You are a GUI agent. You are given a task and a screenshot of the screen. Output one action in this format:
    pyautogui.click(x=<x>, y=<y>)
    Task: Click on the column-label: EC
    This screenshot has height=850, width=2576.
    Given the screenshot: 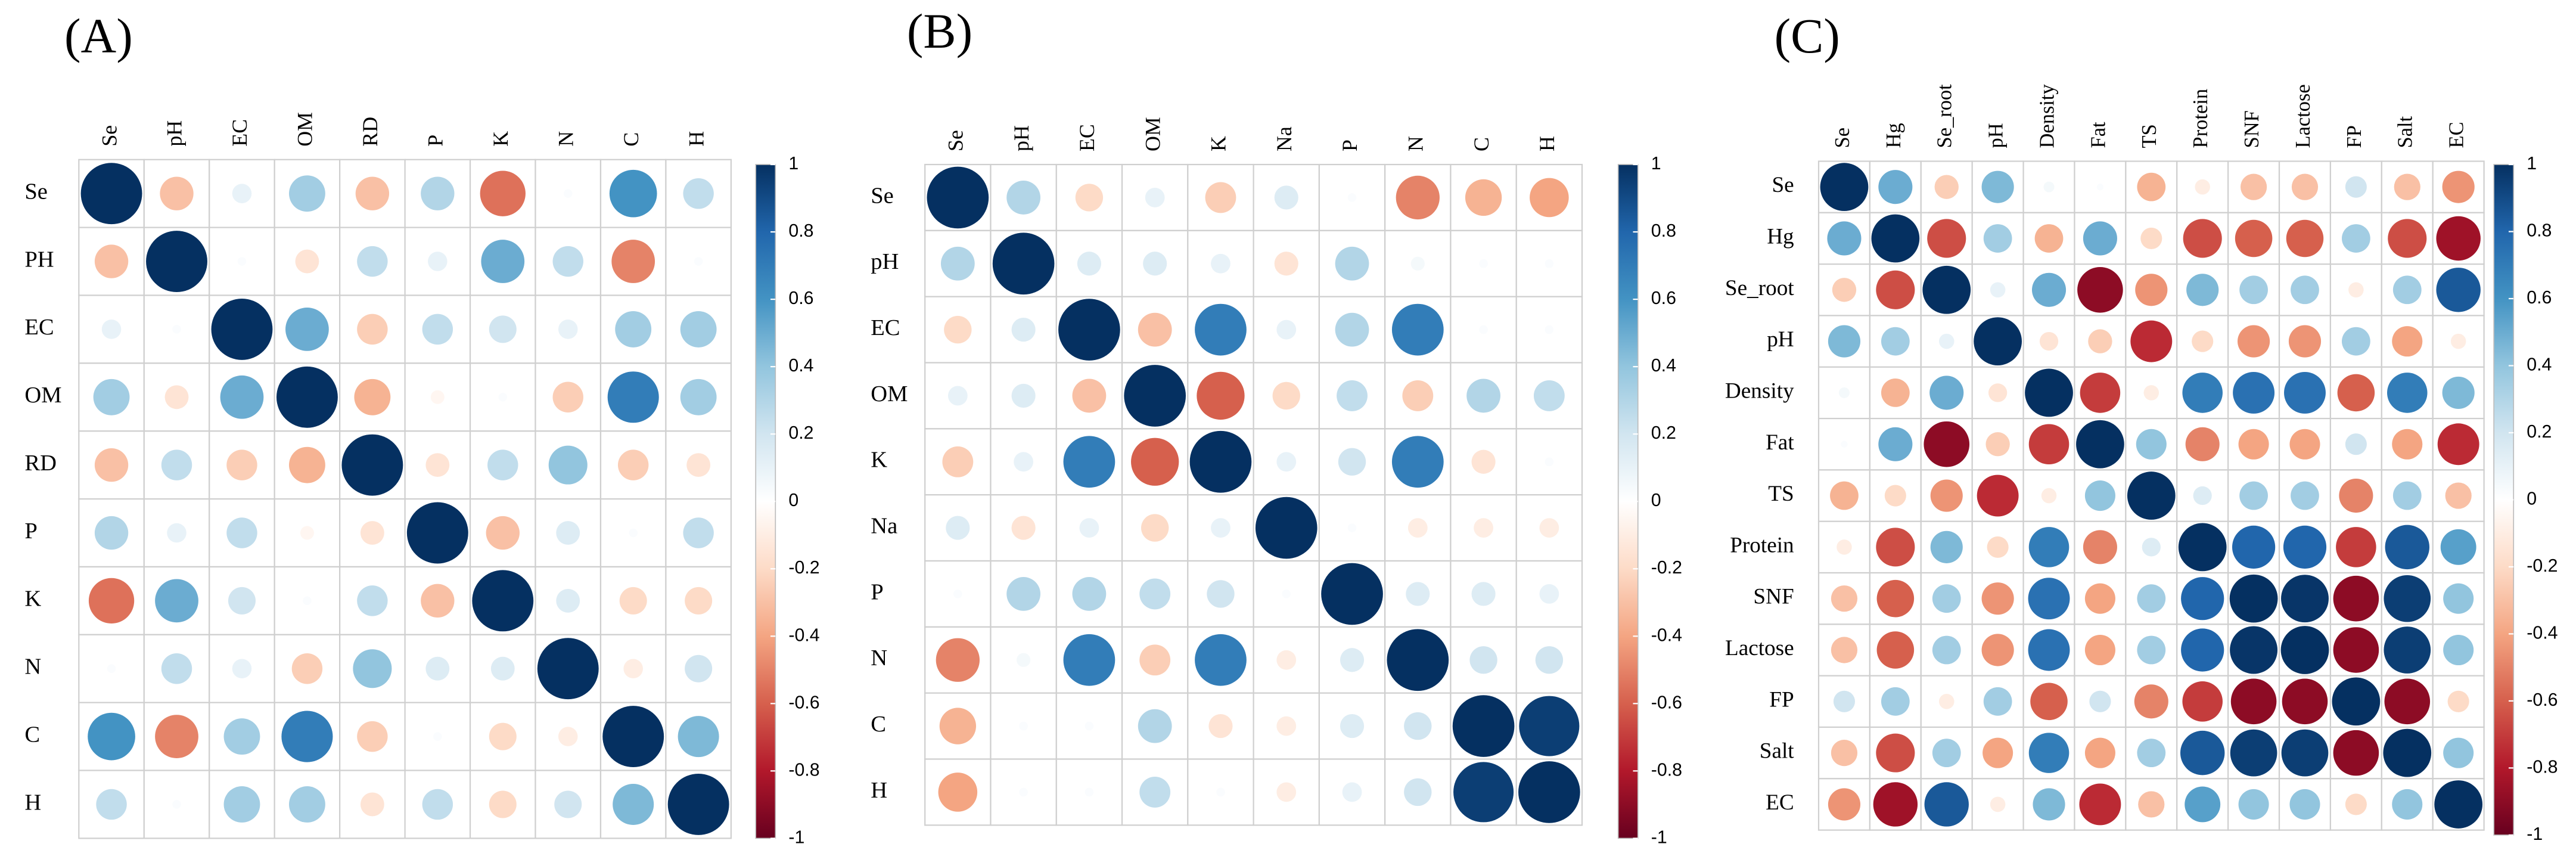 What is the action you would take?
    pyautogui.click(x=239, y=133)
    